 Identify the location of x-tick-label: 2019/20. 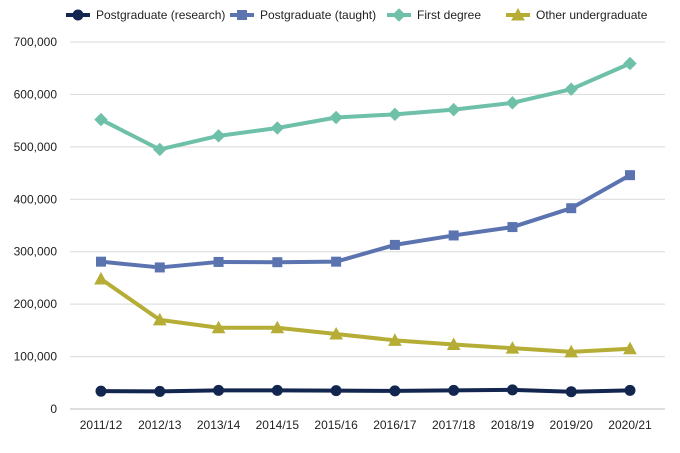
(572, 425).